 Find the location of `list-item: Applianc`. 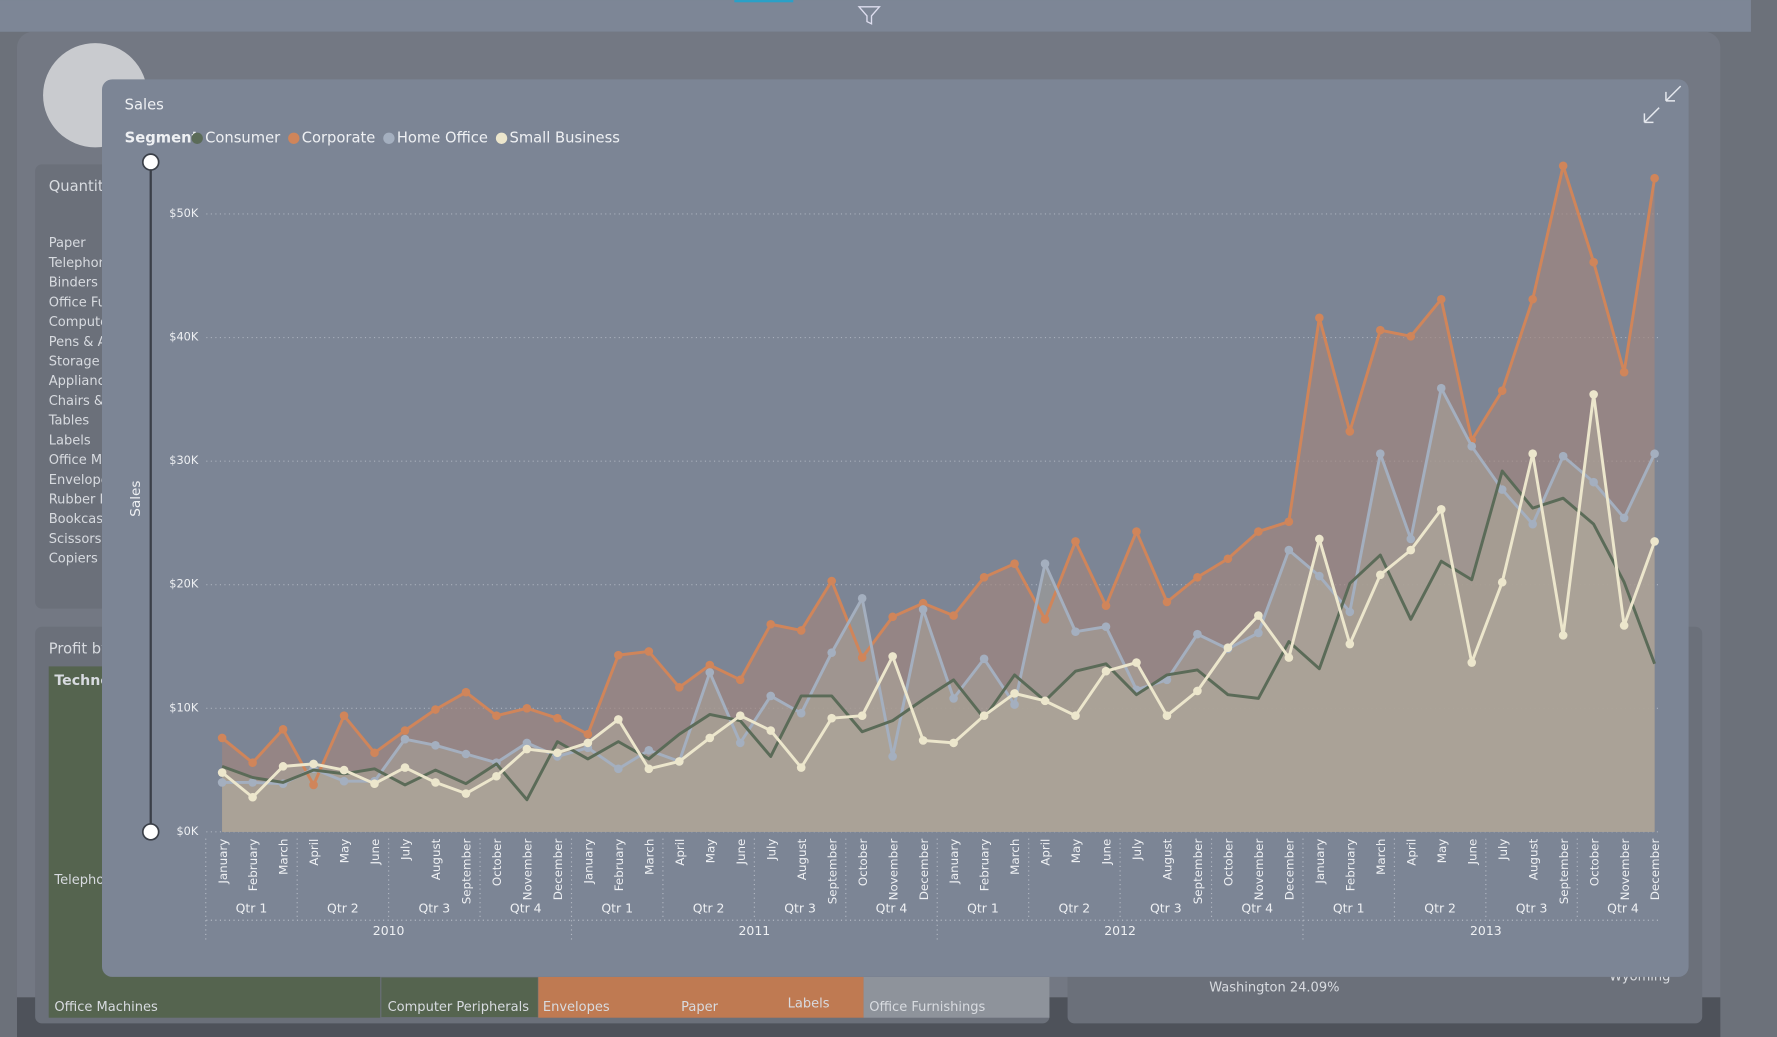

list-item: Applianc is located at coordinates (77, 381).